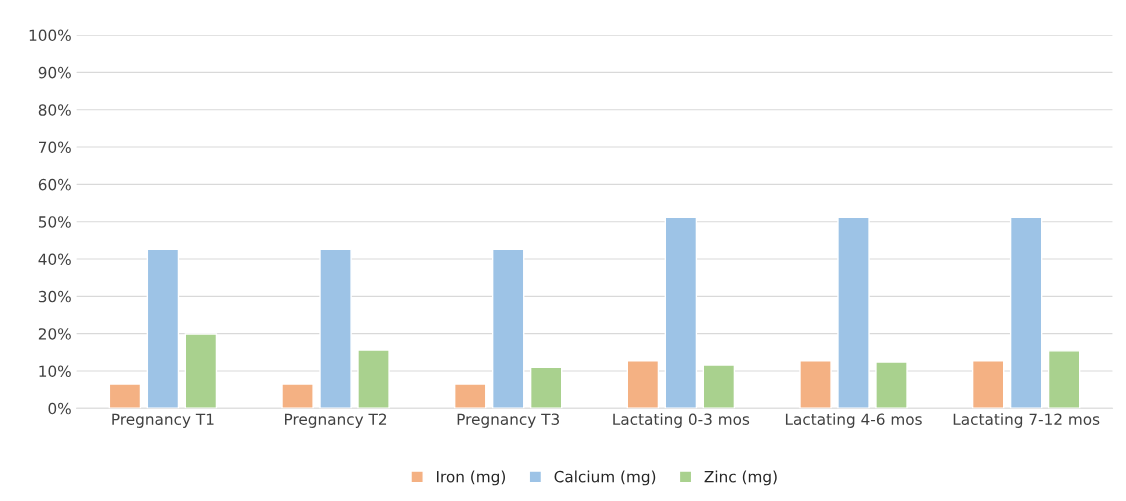 This screenshot has height=501, width=1126. I want to click on y-tick-label: 60%, so click(54, 184).